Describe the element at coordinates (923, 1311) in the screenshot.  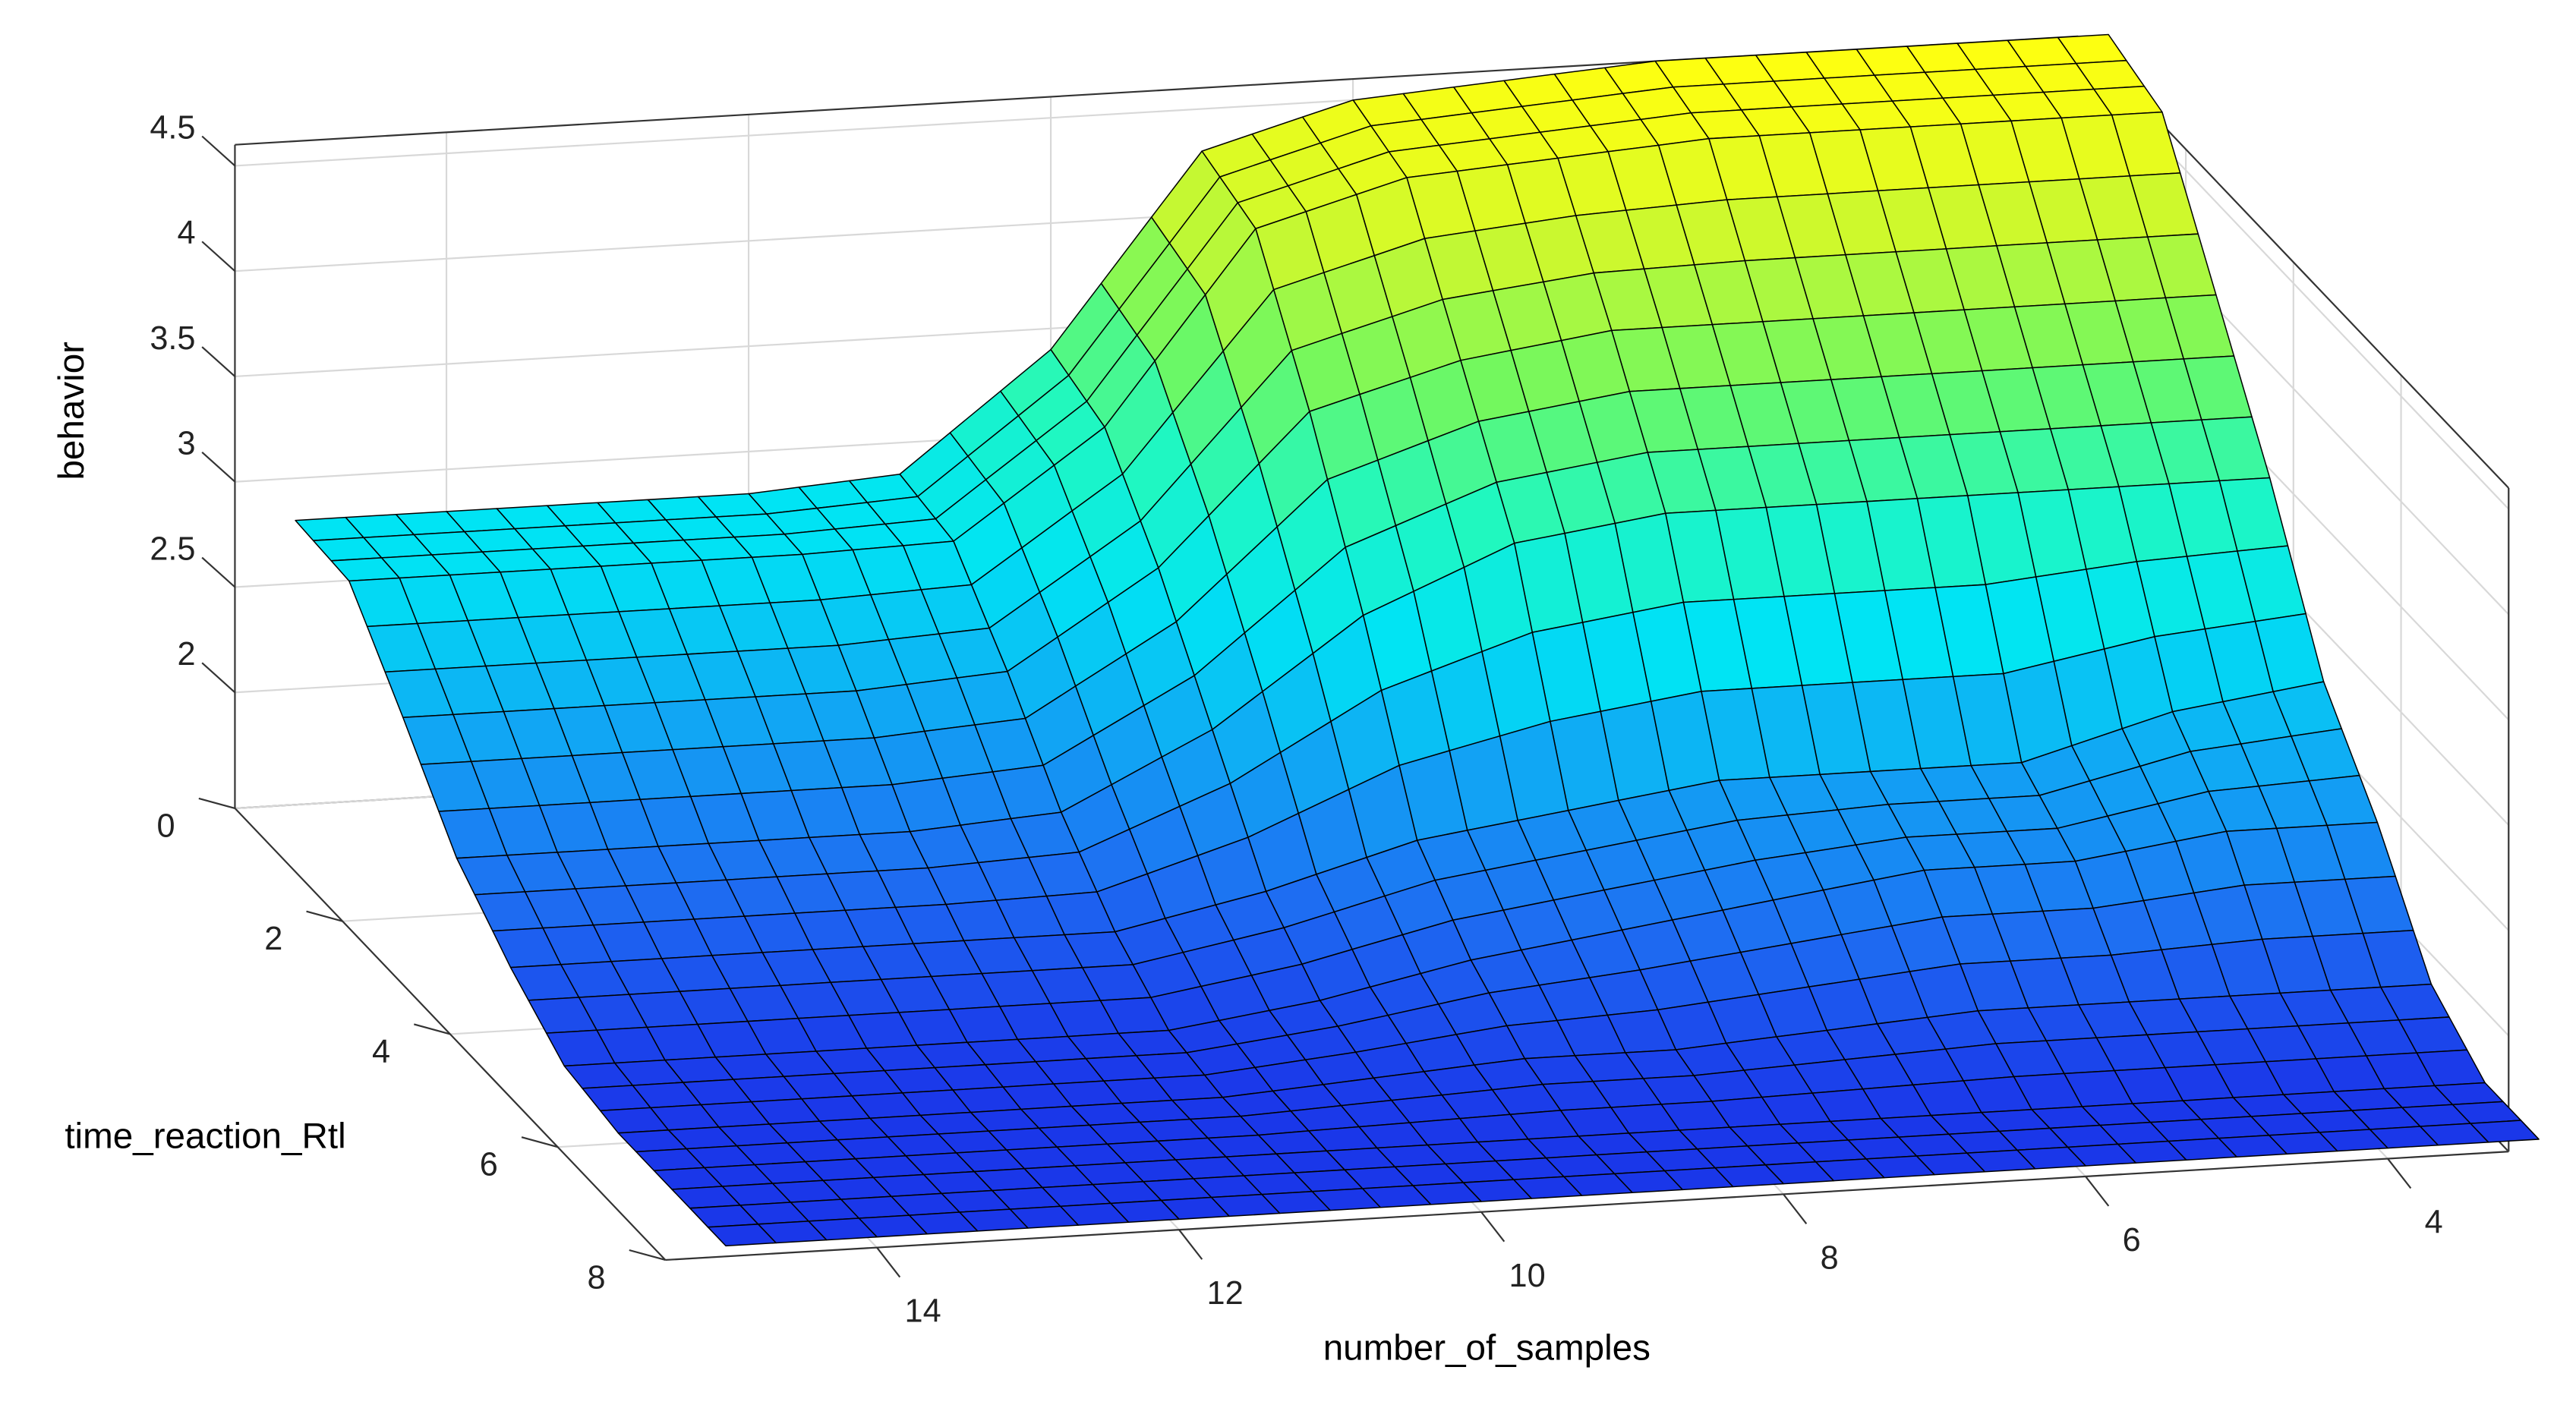
I see `x-tick-label: 14` at that location.